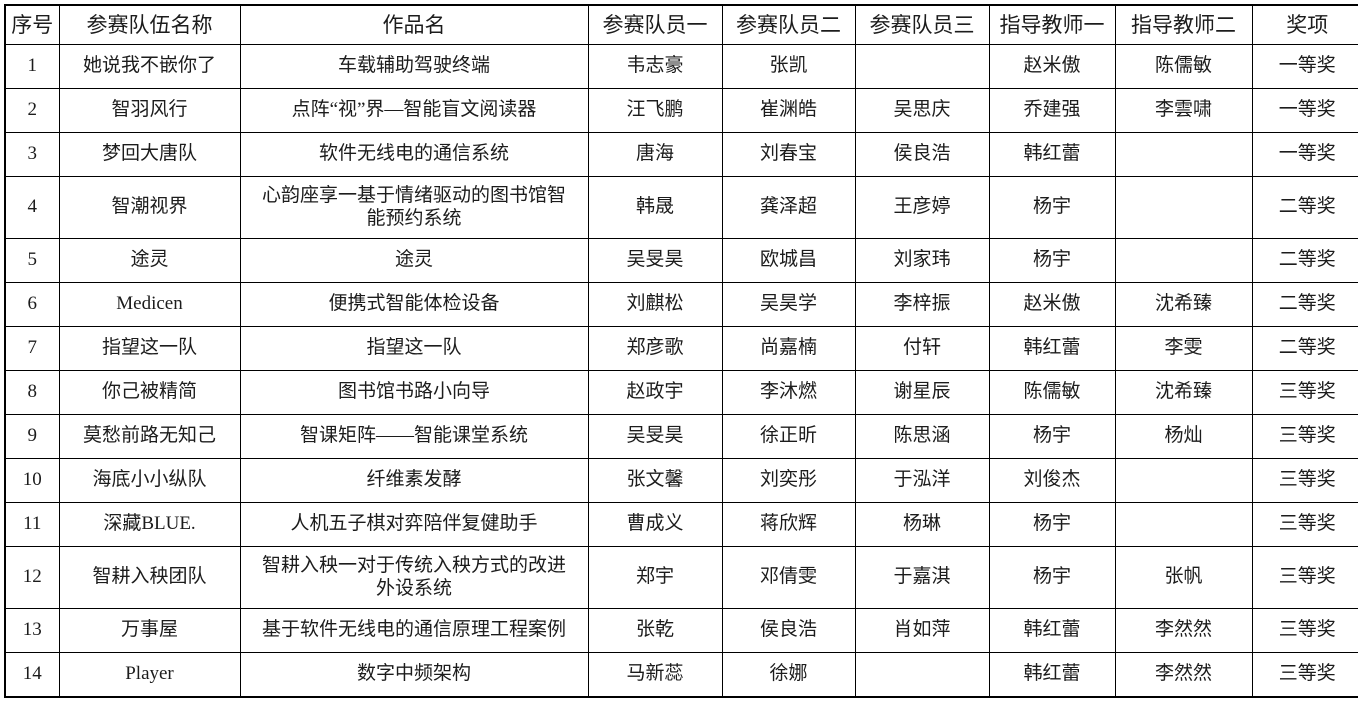  What do you see at coordinates (655, 24) in the screenshot?
I see `column-header-member-1: 参赛队员一` at bounding box center [655, 24].